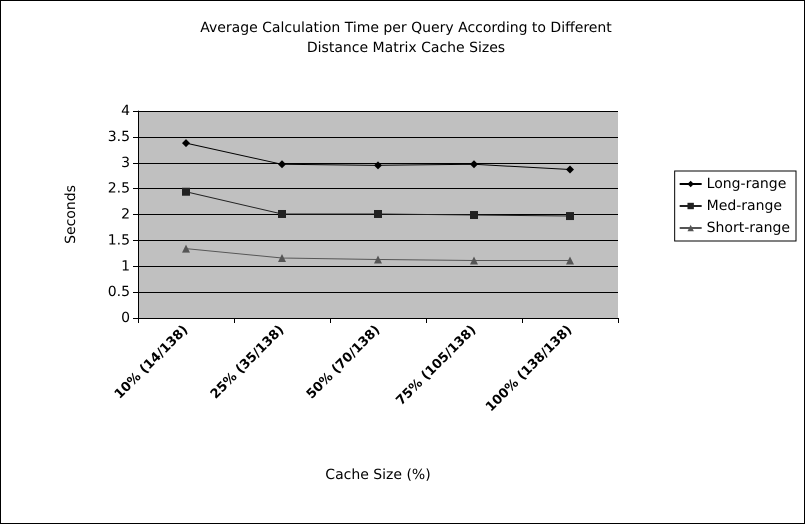 This screenshot has width=805, height=524. What do you see at coordinates (125, 162) in the screenshot?
I see `y-tick-label: 3` at bounding box center [125, 162].